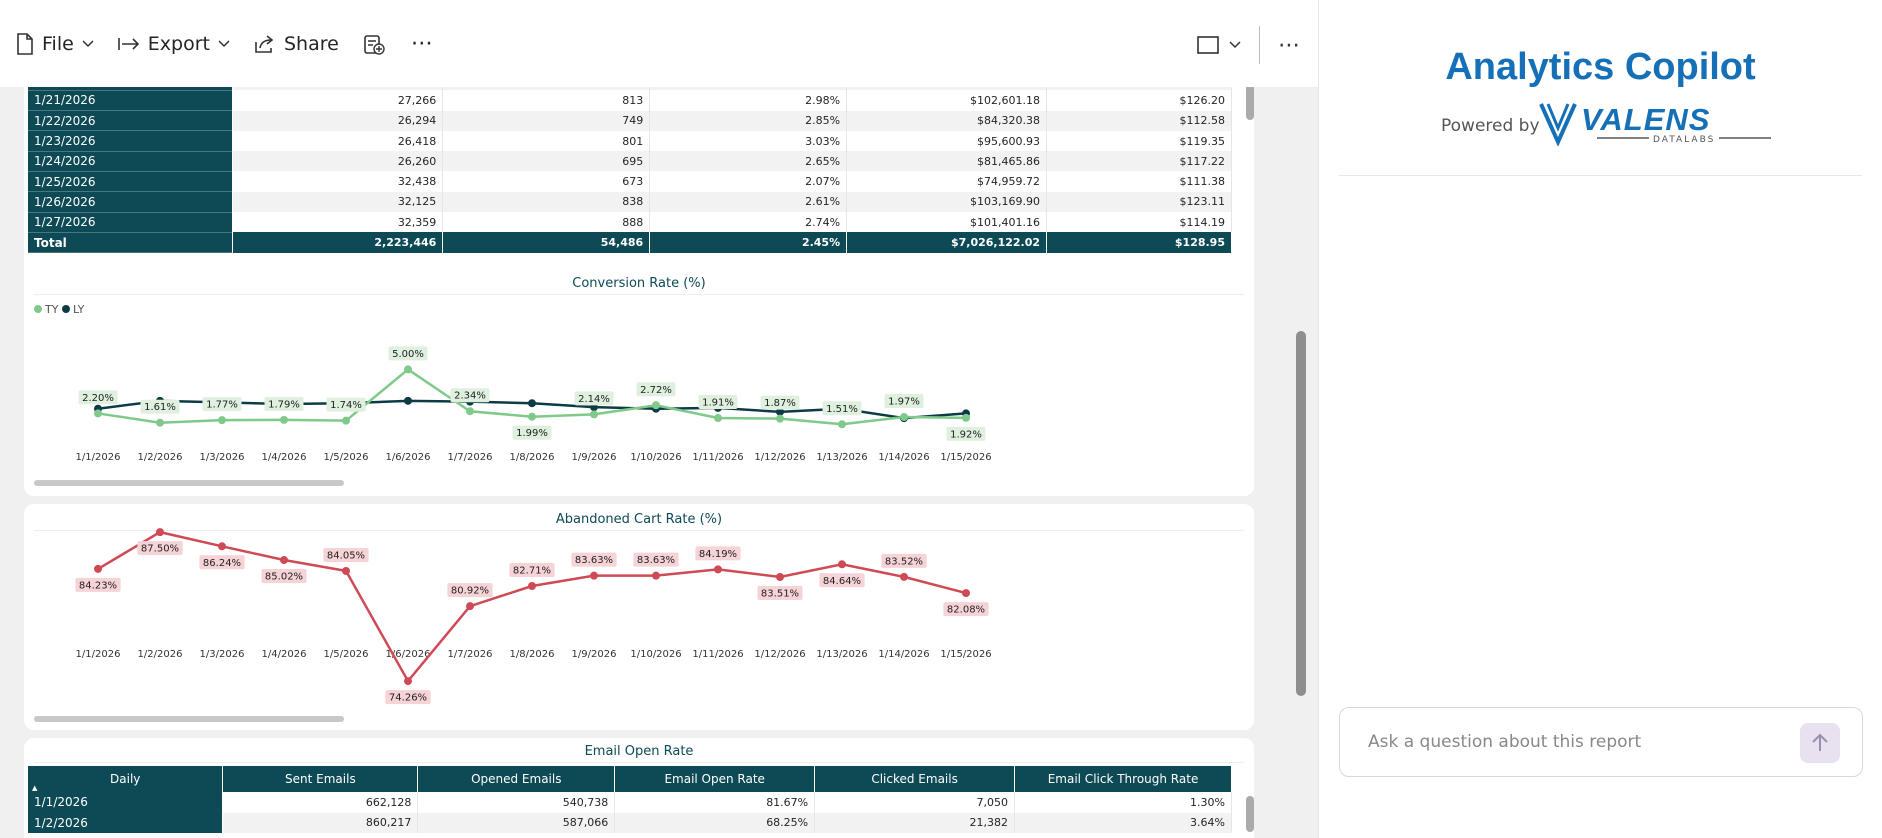 The height and width of the screenshot is (838, 1882). Describe the element at coordinates (38, 309) in the screenshot. I see `legend-ty-marker` at that location.